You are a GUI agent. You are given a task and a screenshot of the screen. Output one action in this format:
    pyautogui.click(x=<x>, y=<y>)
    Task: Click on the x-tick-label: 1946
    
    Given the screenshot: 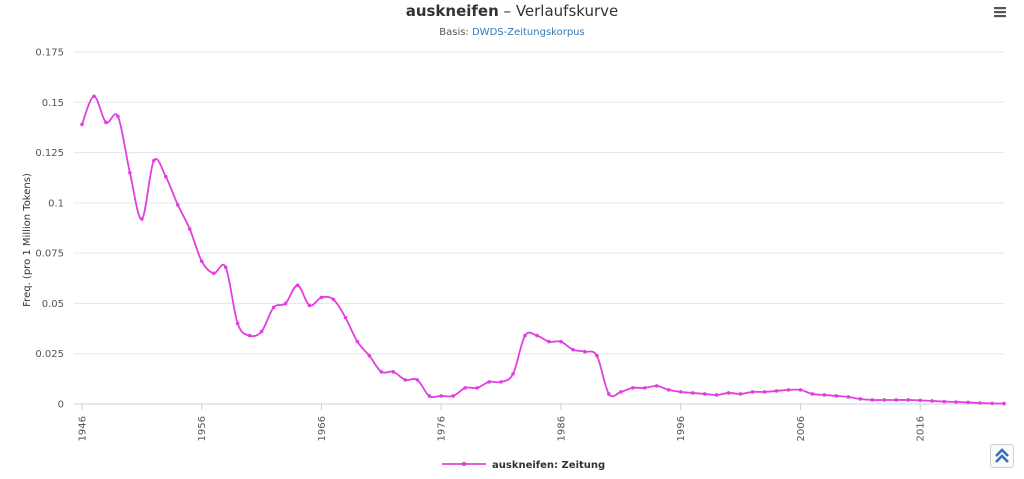 What is the action you would take?
    pyautogui.click(x=83, y=428)
    